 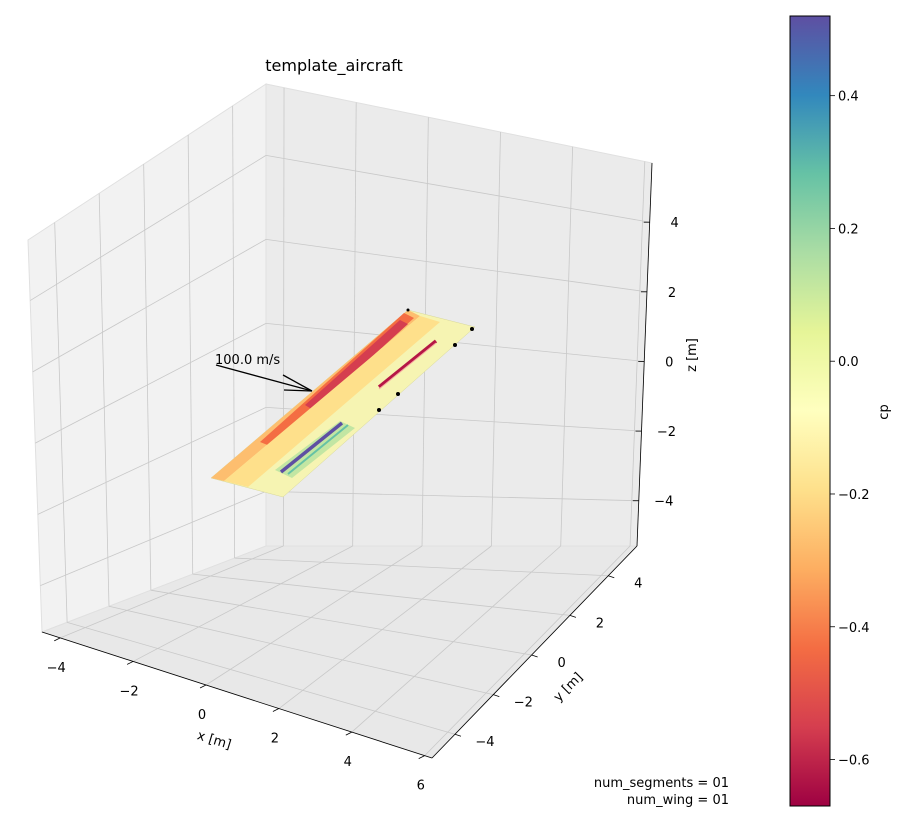 What do you see at coordinates (297, 383) in the screenshot?
I see `velocity-arrow-head-upper` at bounding box center [297, 383].